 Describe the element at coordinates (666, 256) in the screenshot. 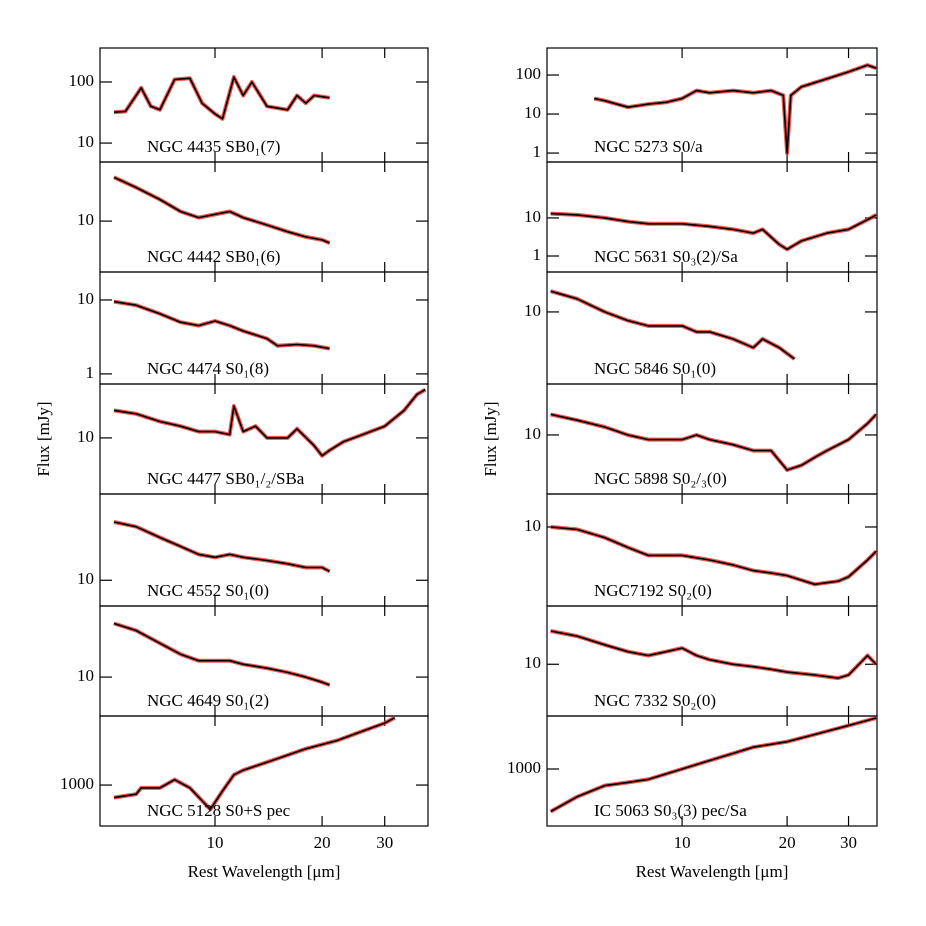

I see `panel-label: NGC 5631 S0₃(2)/Sa` at that location.